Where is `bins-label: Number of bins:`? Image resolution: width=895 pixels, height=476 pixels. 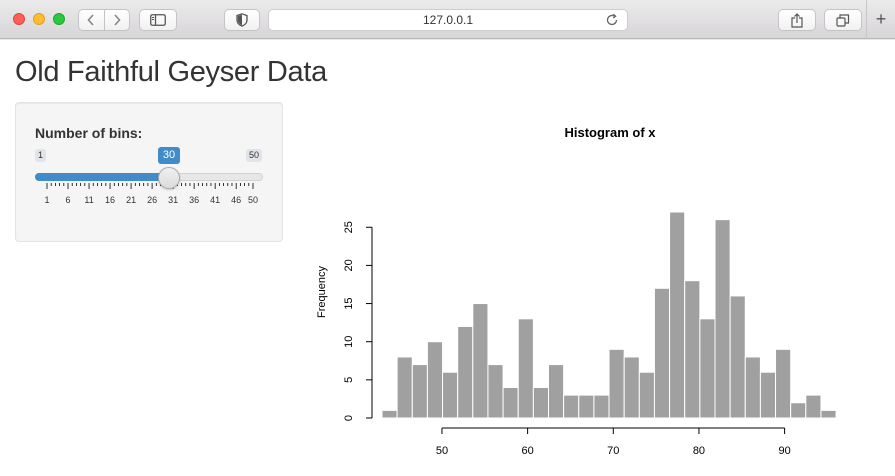 bins-label: Number of bins: is located at coordinates (89, 133).